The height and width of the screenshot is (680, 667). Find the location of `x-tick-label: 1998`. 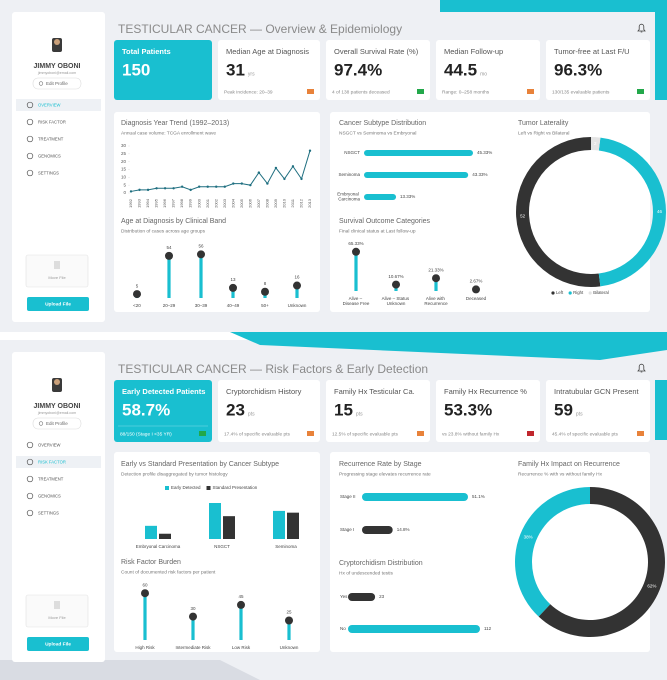

x-tick-label: 1998 is located at coordinates (181, 203).